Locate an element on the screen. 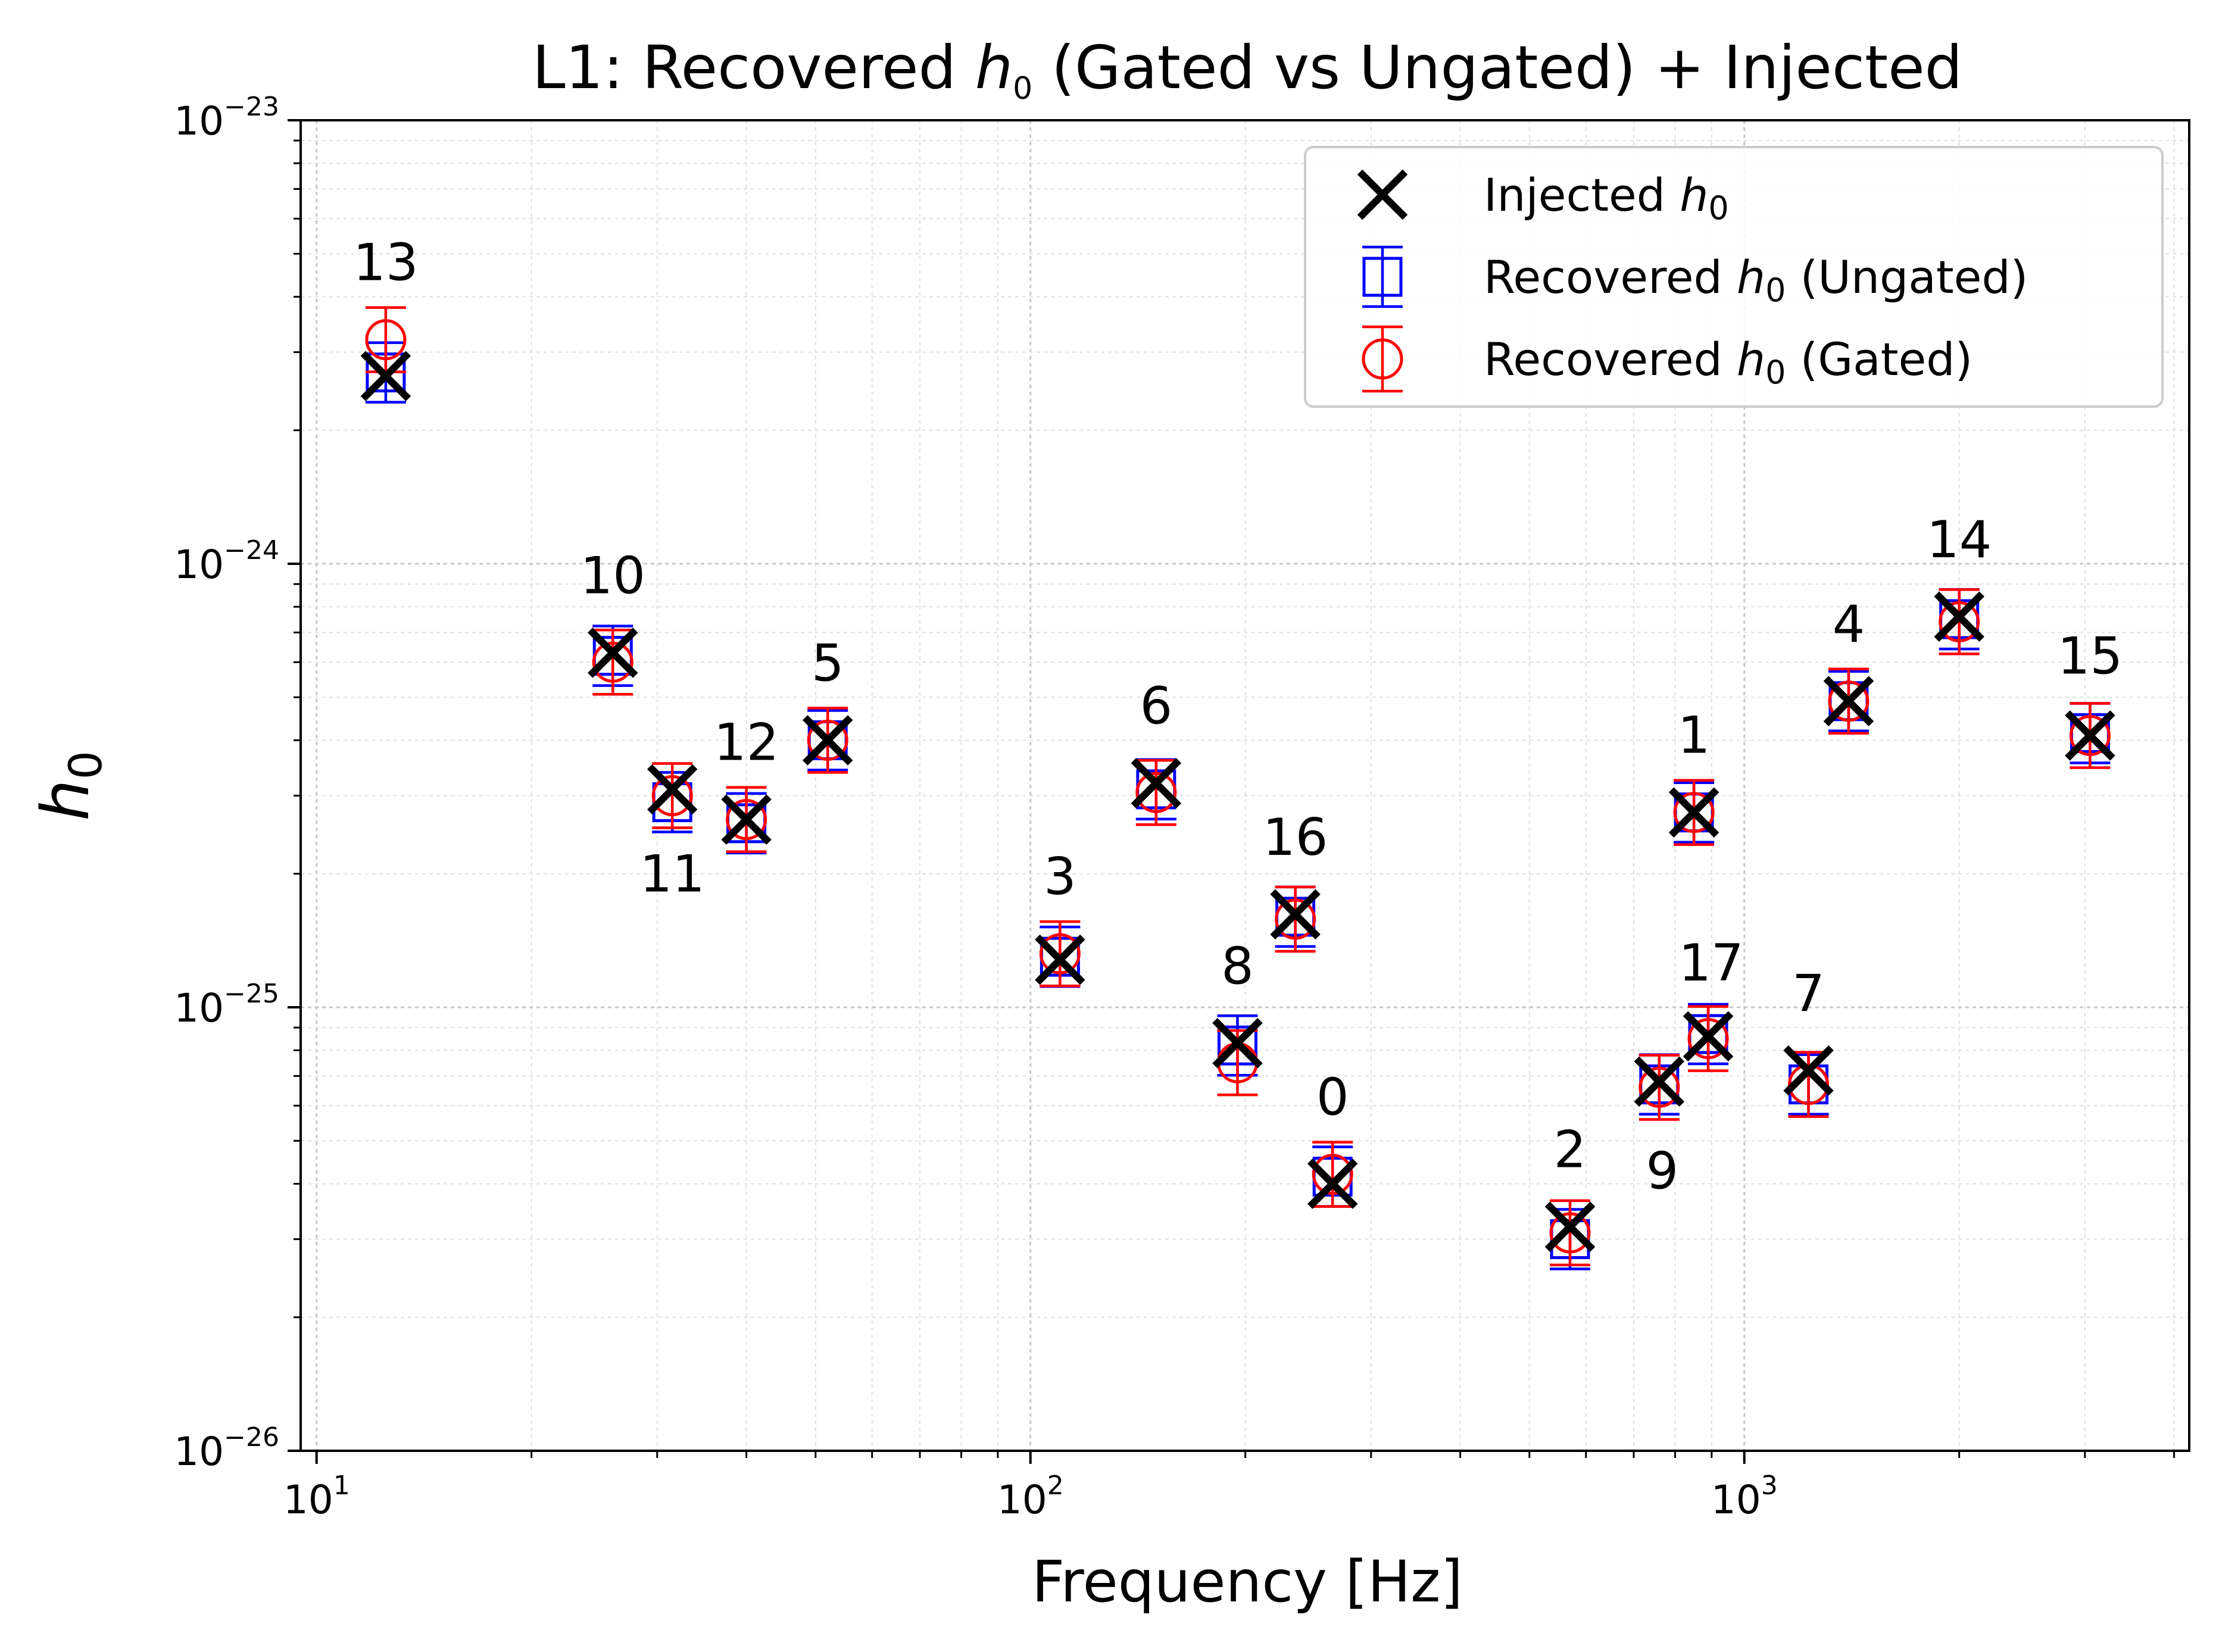  y-tick-label: 10−23 is located at coordinates (226, 118).